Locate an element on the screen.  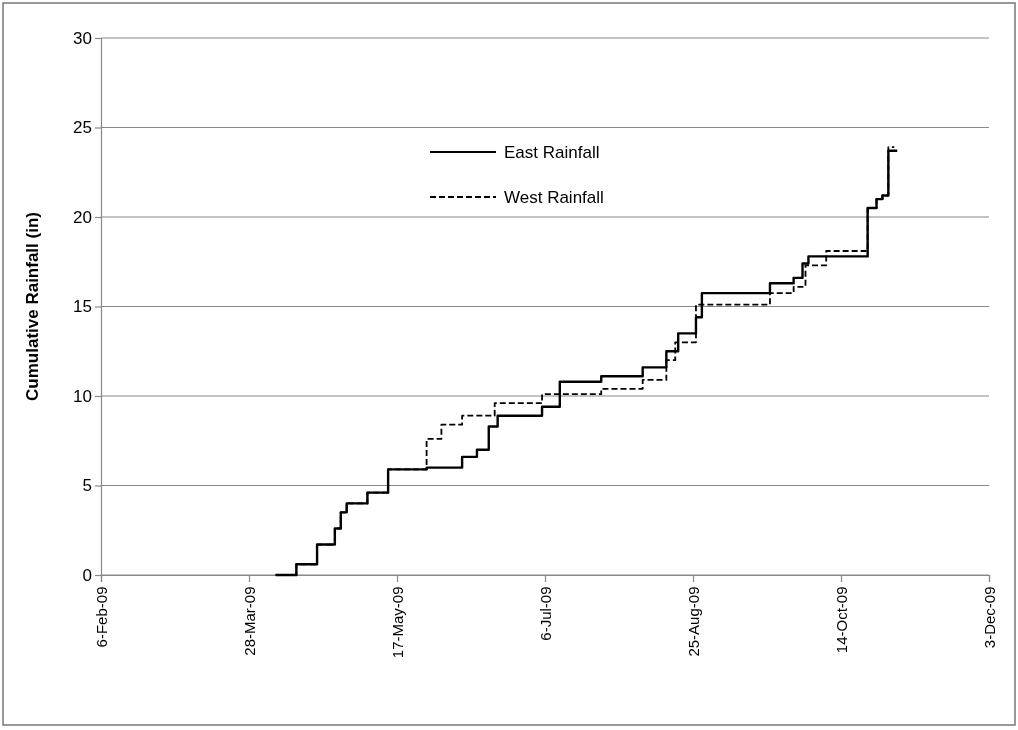
x-tick-label: 17-May-09 is located at coordinates (397, 622).